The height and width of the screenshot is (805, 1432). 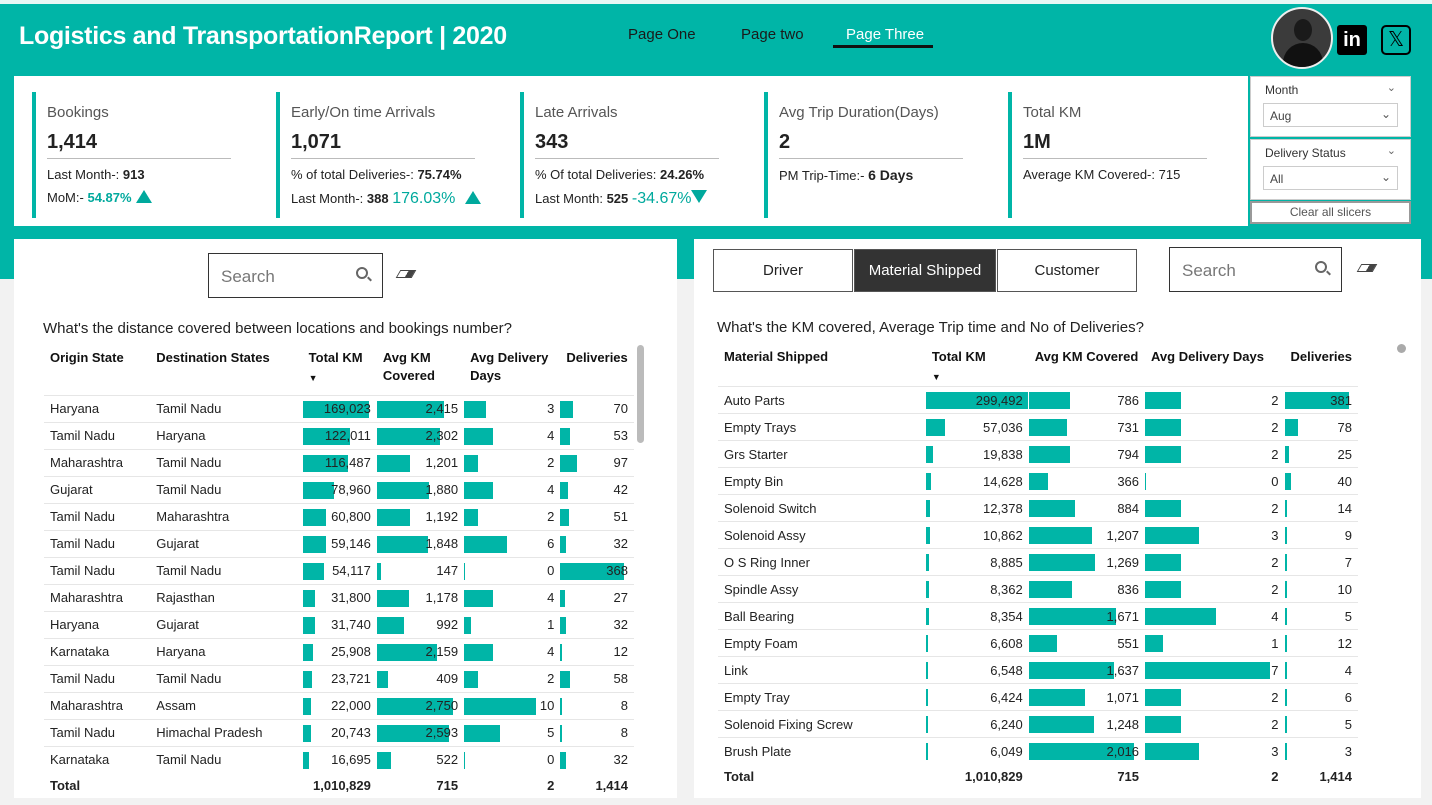 I want to click on table-row: Grs Starter 19,838 794 2 25, so click(x=1038, y=454).